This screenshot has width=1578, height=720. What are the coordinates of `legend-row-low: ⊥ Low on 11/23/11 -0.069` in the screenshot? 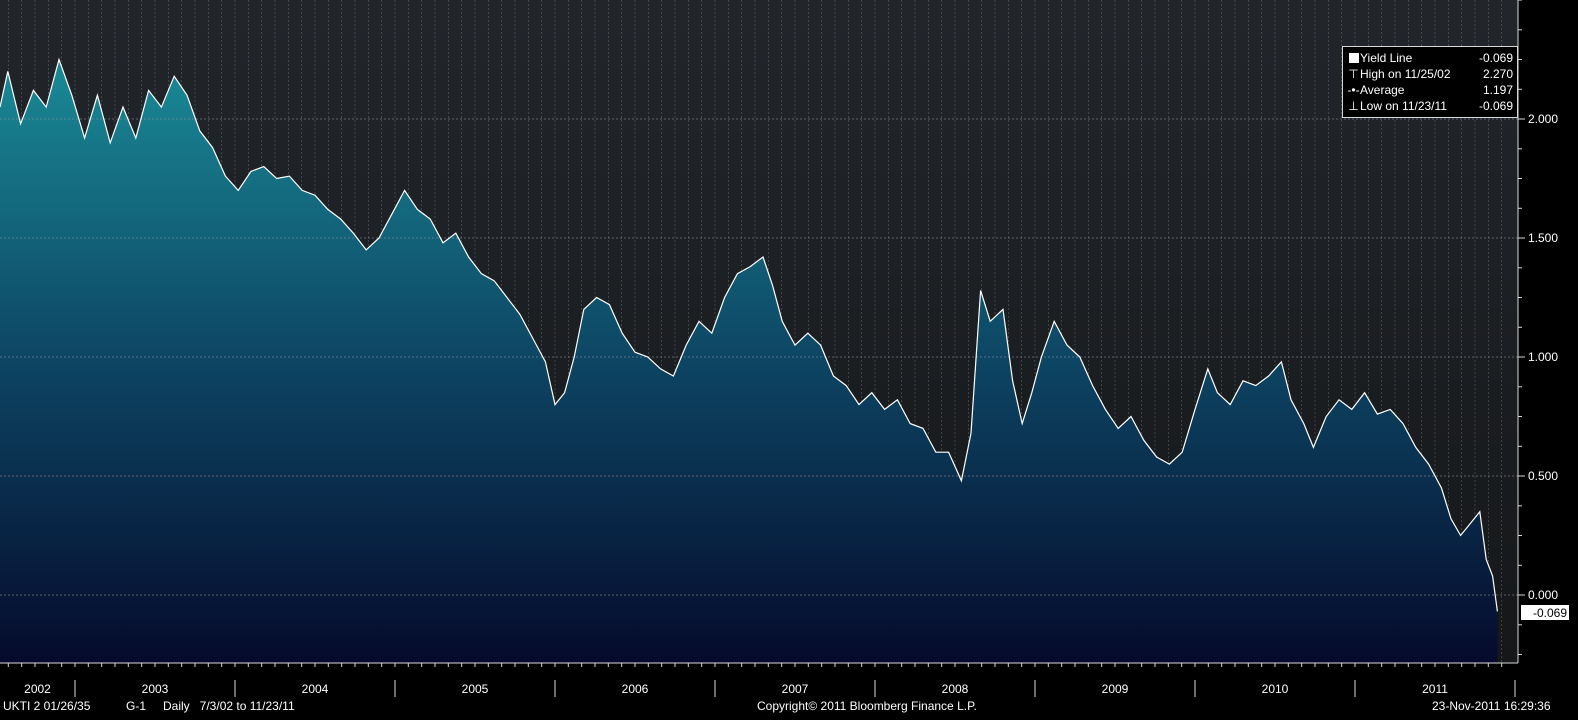 It's located at (1430, 106).